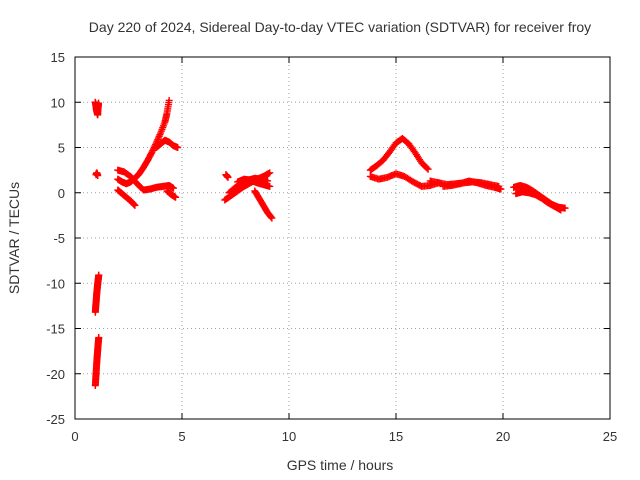 The width and height of the screenshot is (640, 480). I want to click on series-arc-3-start, so click(227, 176).